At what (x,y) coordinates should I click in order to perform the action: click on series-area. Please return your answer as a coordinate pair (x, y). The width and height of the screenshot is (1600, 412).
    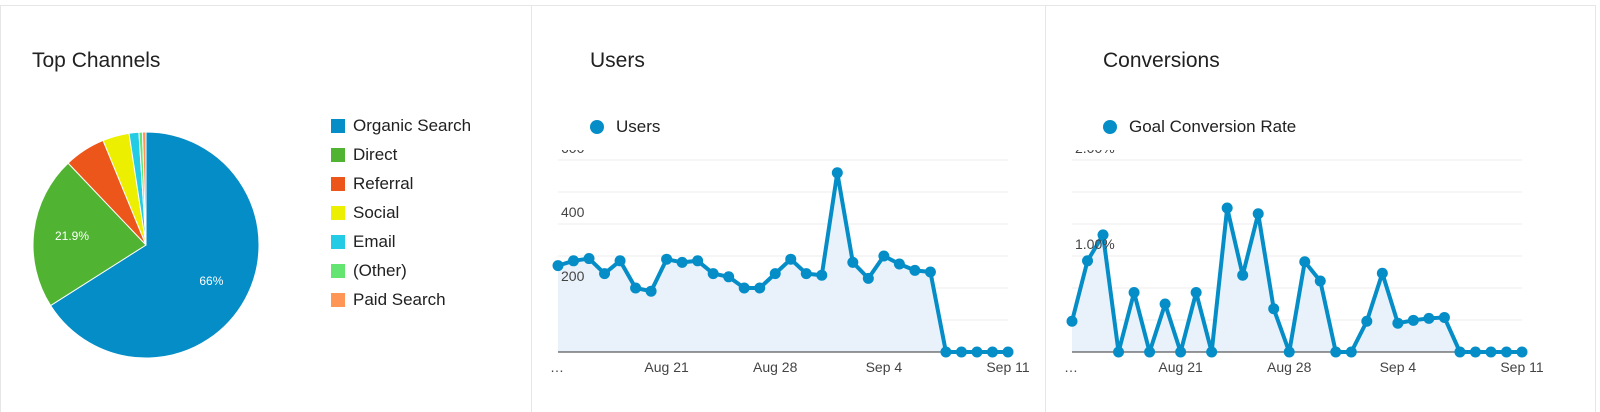
    Looking at the image, I should click on (783, 262).